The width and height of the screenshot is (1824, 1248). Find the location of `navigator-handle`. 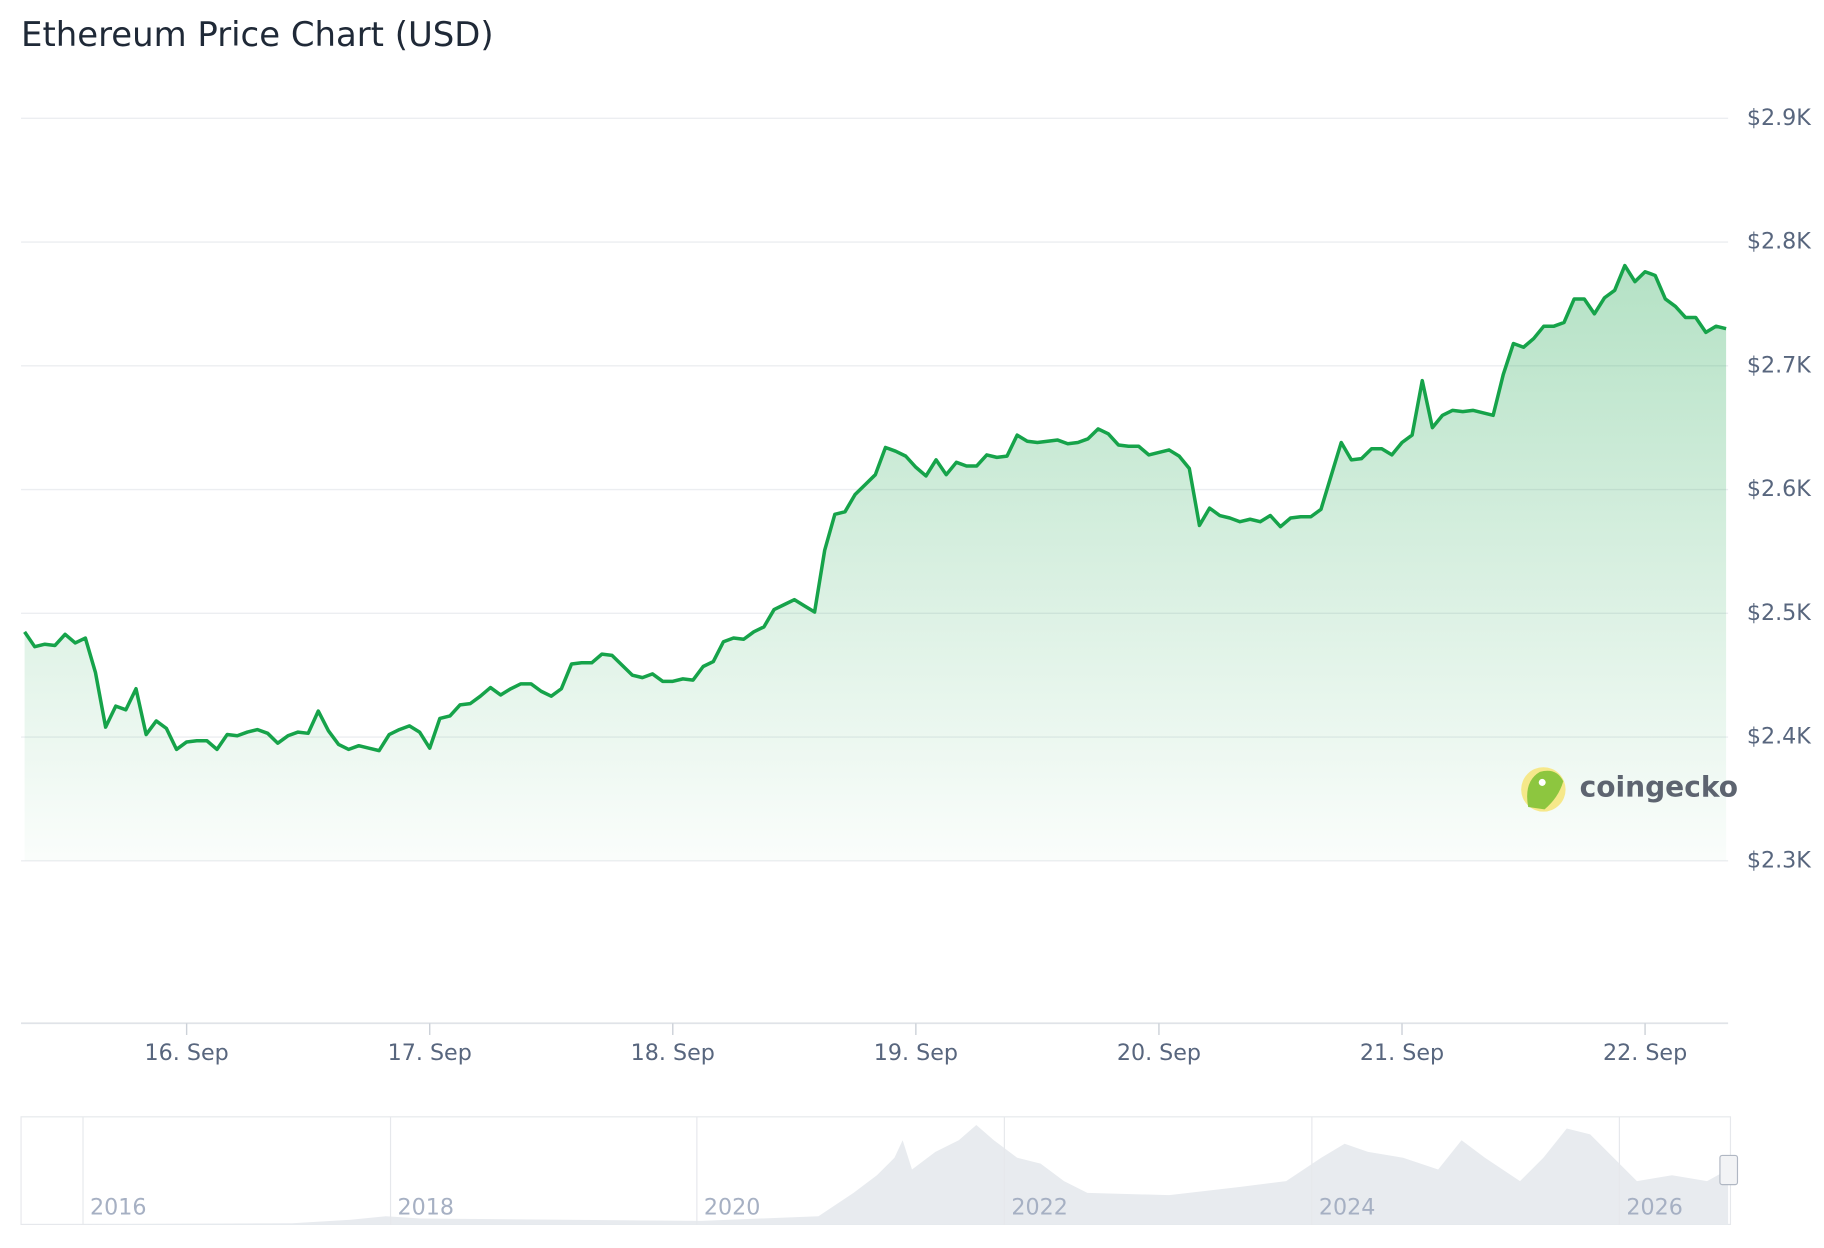

navigator-handle is located at coordinates (1729, 1170).